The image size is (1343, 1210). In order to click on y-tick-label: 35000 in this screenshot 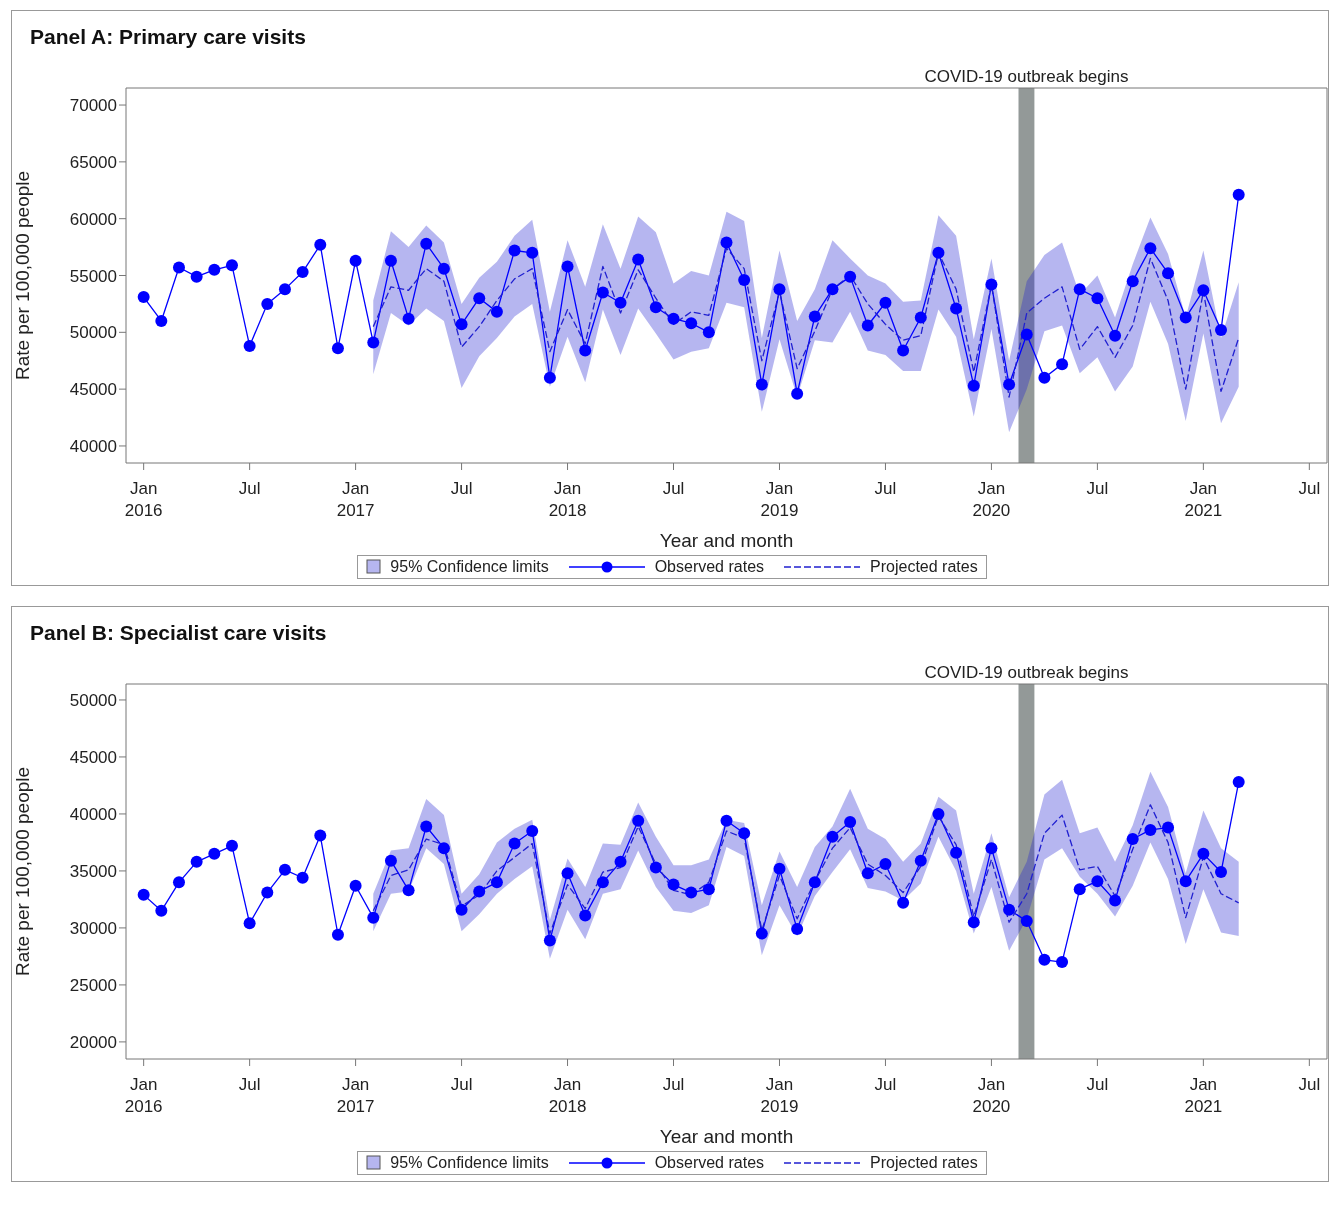, I will do `click(93, 871)`.